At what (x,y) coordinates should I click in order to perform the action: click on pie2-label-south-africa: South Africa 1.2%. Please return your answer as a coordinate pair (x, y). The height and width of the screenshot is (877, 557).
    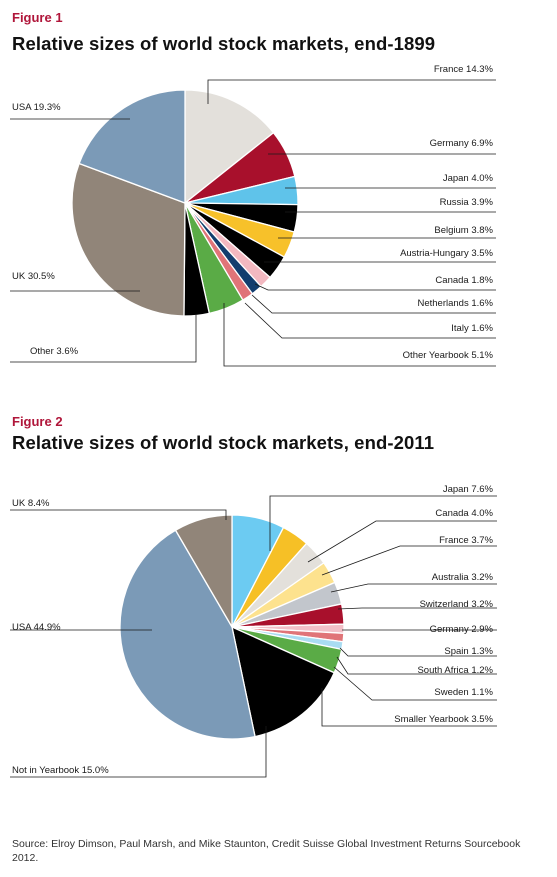
    Looking at the image, I should click on (455, 670).